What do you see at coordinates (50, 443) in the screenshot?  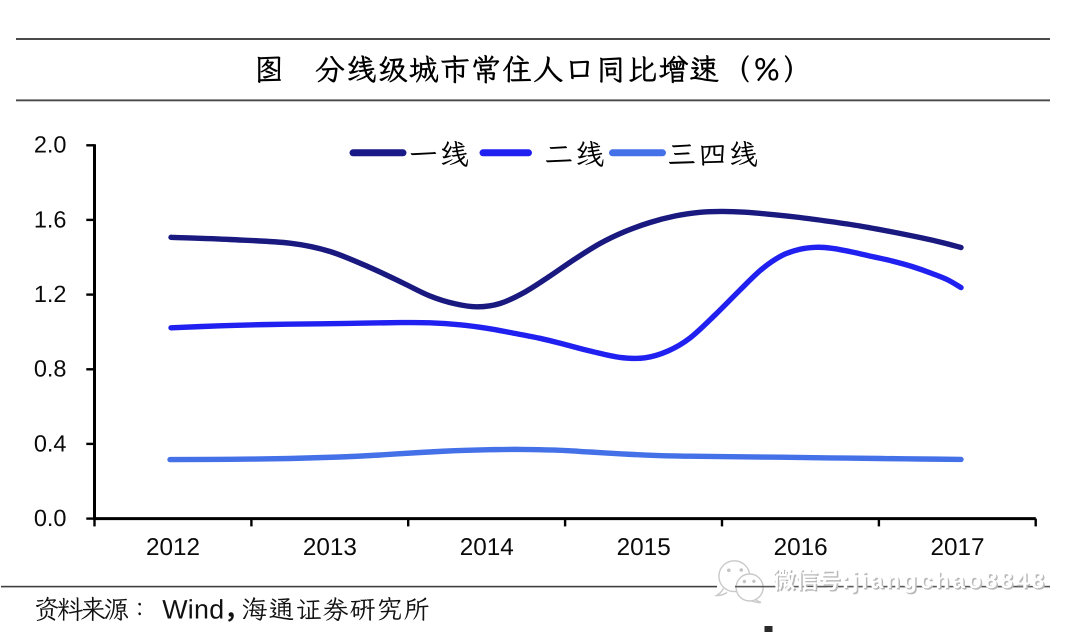 I see `svg-text: 0.4` at bounding box center [50, 443].